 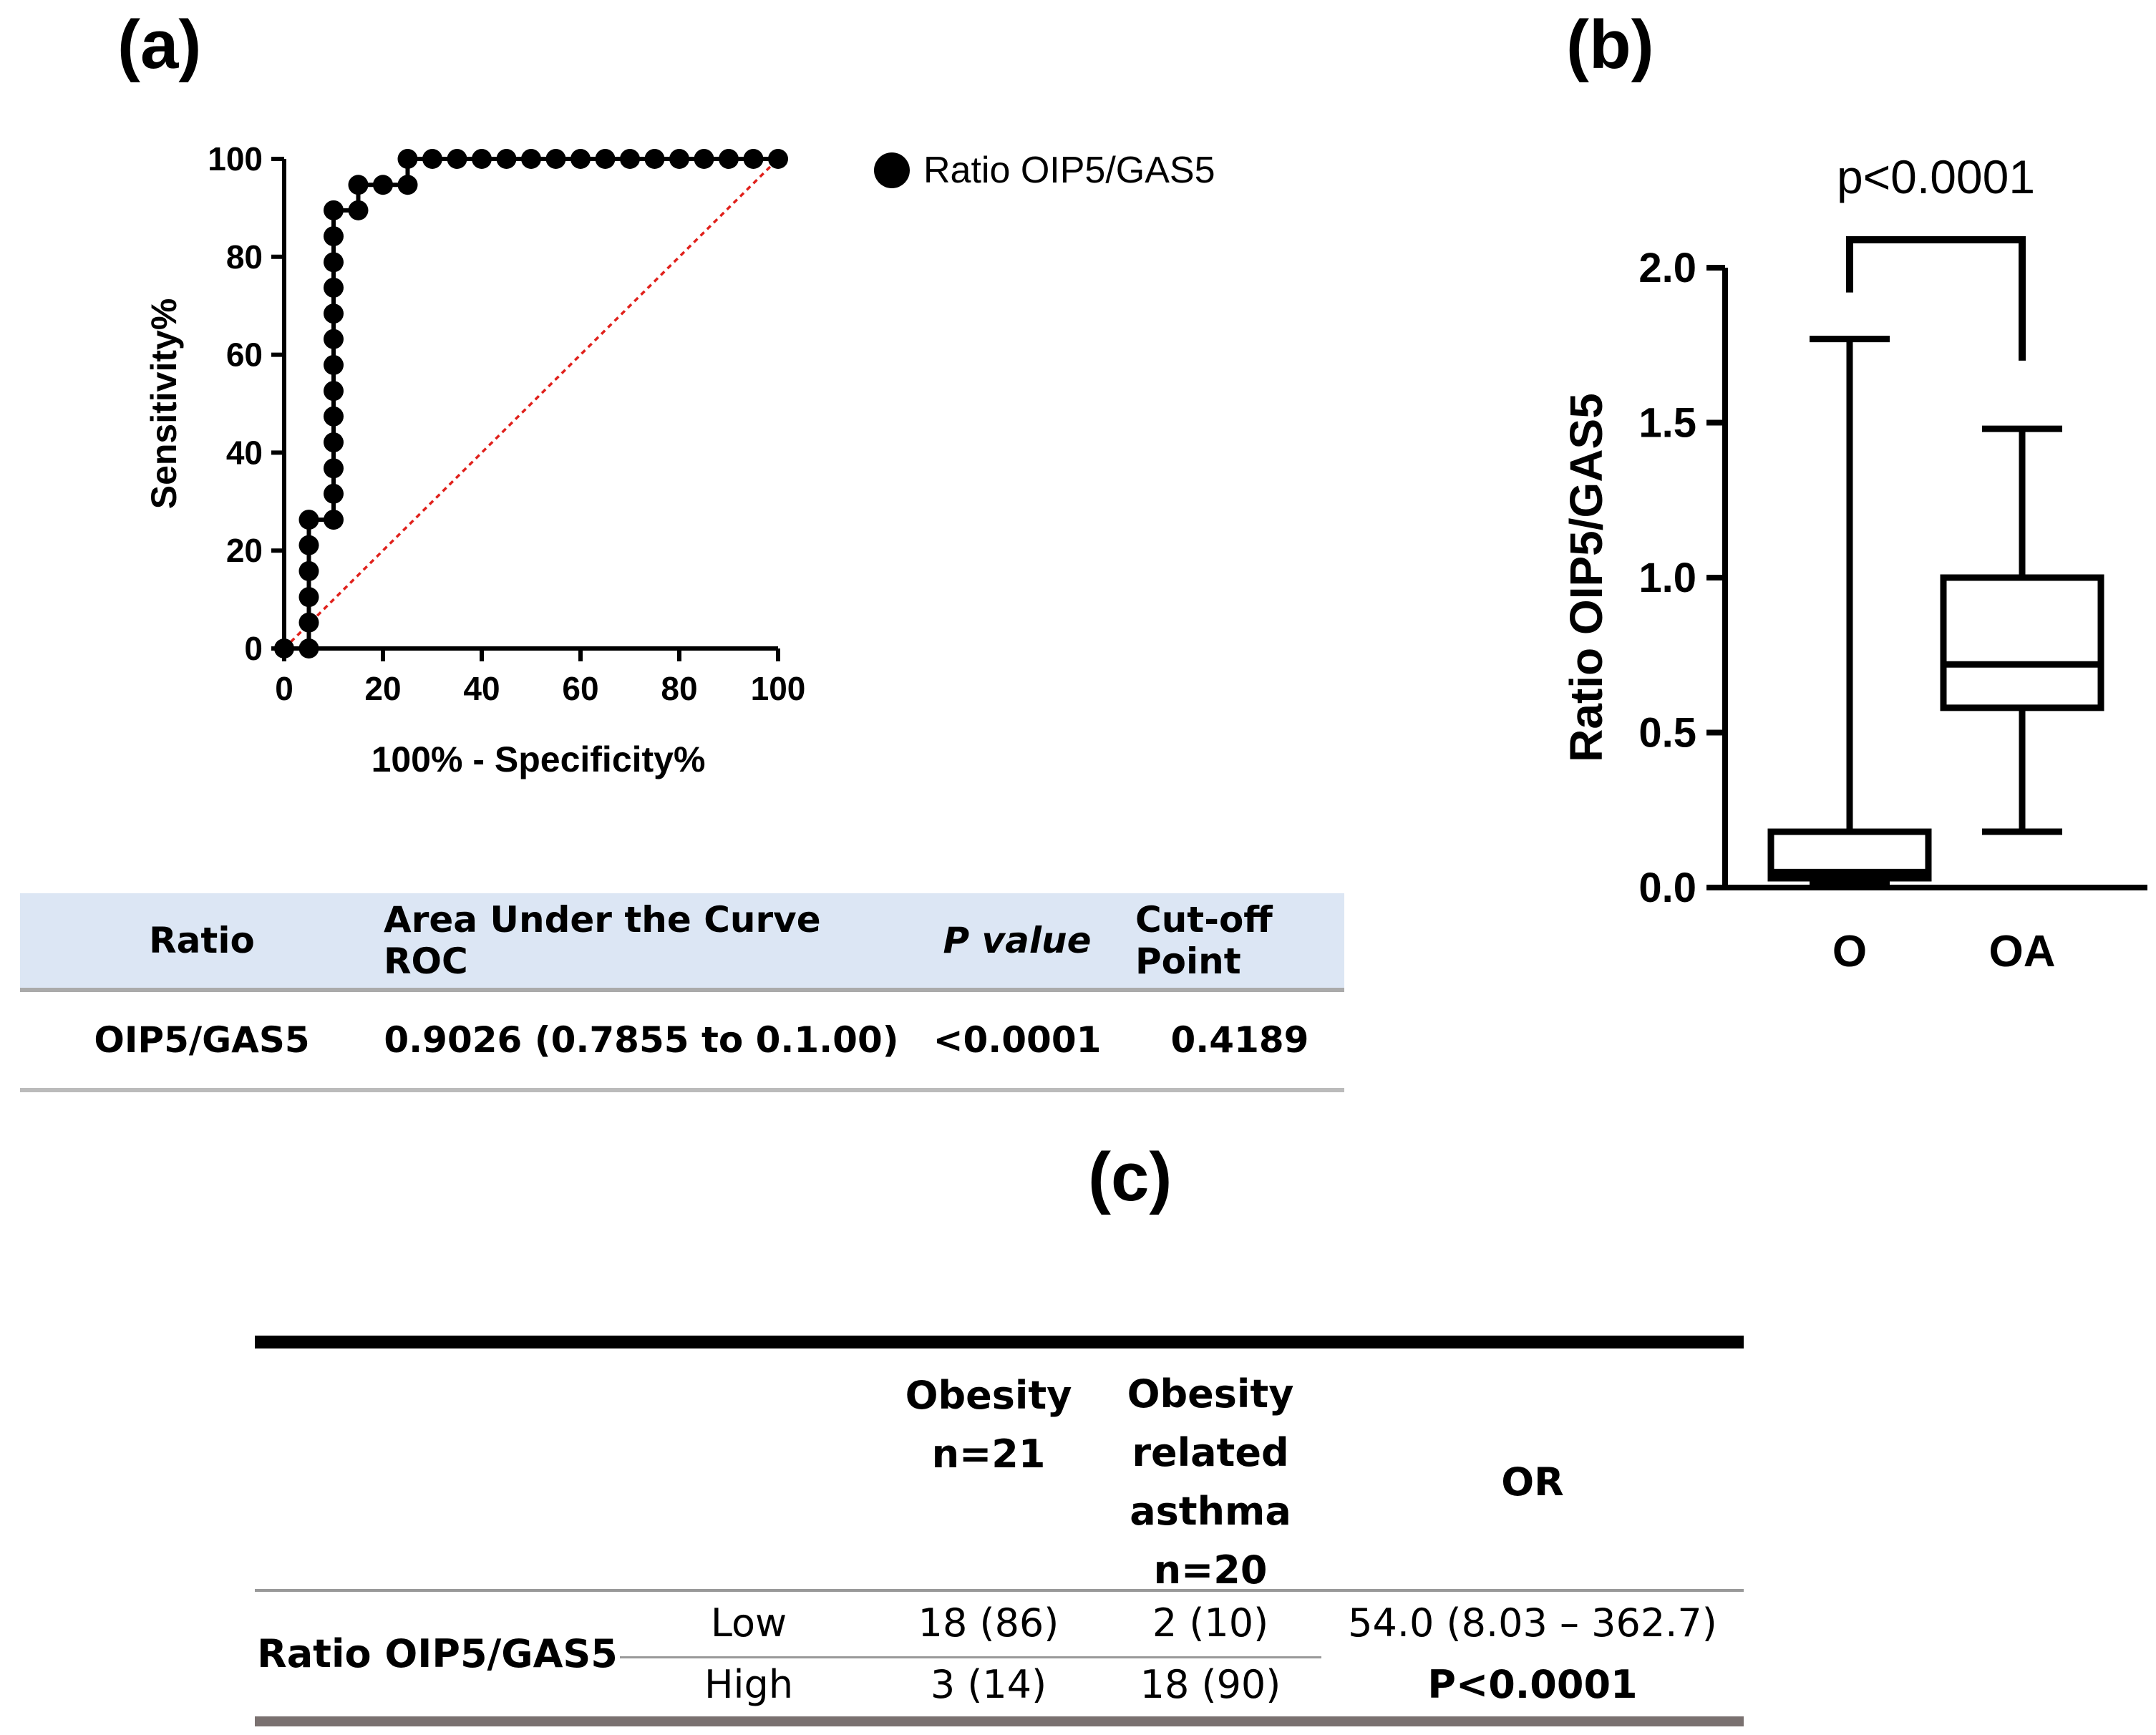 I want to click on header-cutoff: Cut-off Point, so click(x=1204, y=941).